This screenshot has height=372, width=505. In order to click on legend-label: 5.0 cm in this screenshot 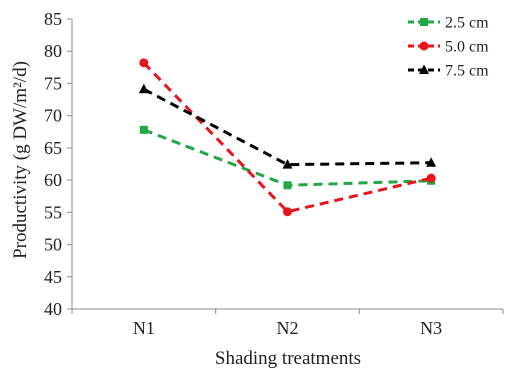, I will do `click(467, 47)`.